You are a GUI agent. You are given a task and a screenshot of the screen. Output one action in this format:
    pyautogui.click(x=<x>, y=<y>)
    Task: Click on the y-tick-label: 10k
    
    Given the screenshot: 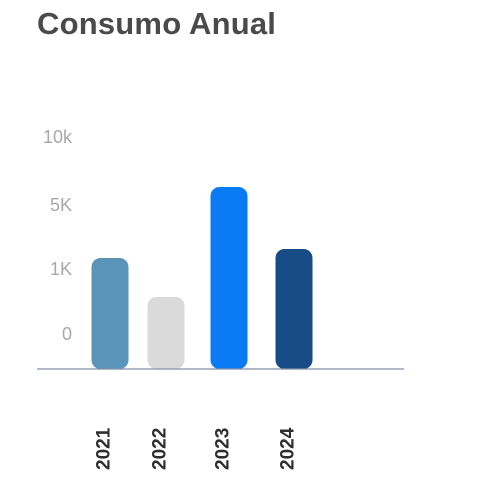 What is the action you would take?
    pyautogui.click(x=58, y=137)
    